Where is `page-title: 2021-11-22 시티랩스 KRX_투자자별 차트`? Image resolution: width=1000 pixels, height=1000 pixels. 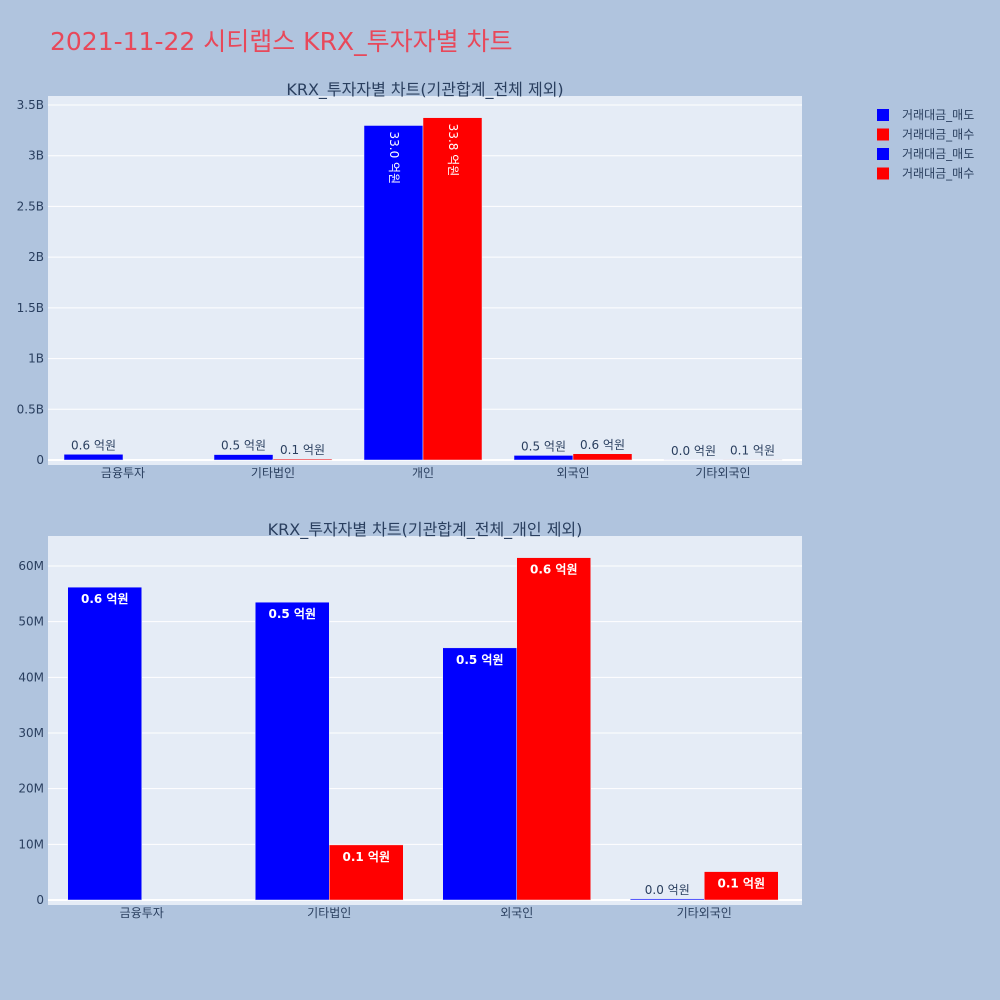
page-title: 2021-11-22 시티랩스 KRX_투자자별 차트 is located at coordinates (281, 41).